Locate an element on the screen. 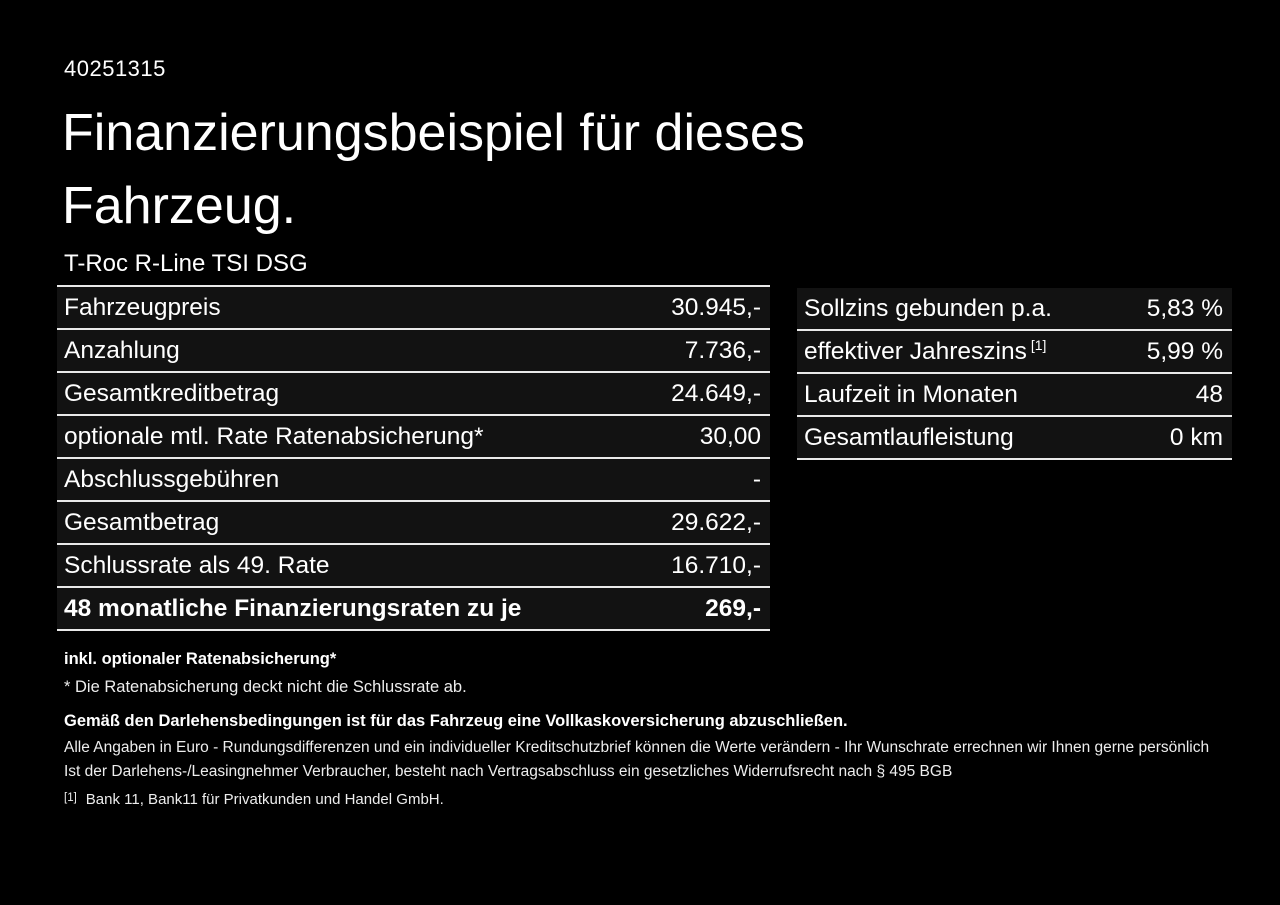  row-label: Anzahlung is located at coordinates (122, 350).